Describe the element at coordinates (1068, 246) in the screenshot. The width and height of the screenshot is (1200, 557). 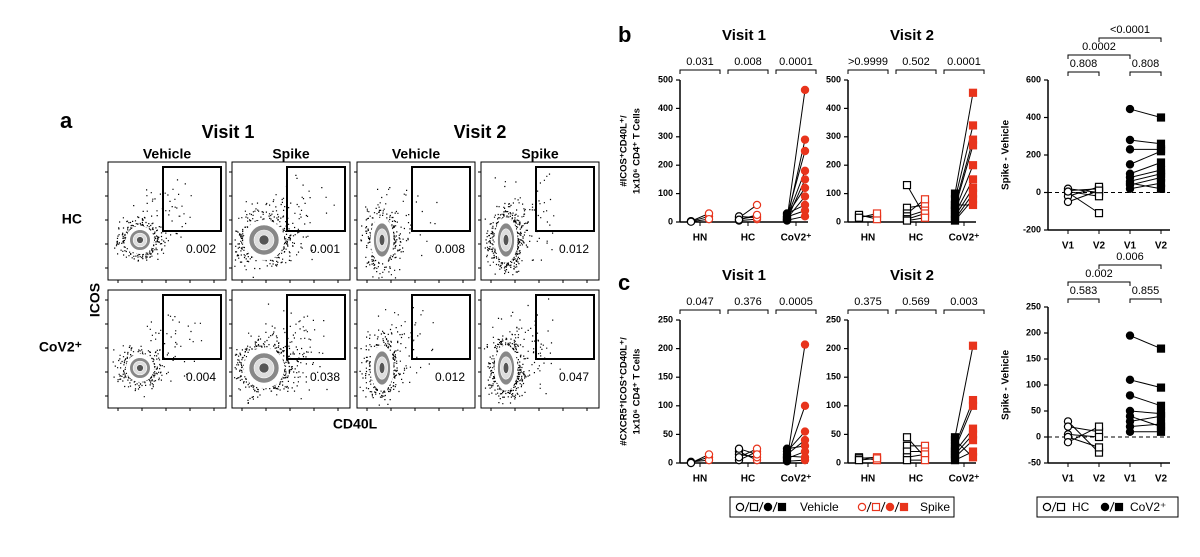
I see `x-tick-label: V1` at that location.